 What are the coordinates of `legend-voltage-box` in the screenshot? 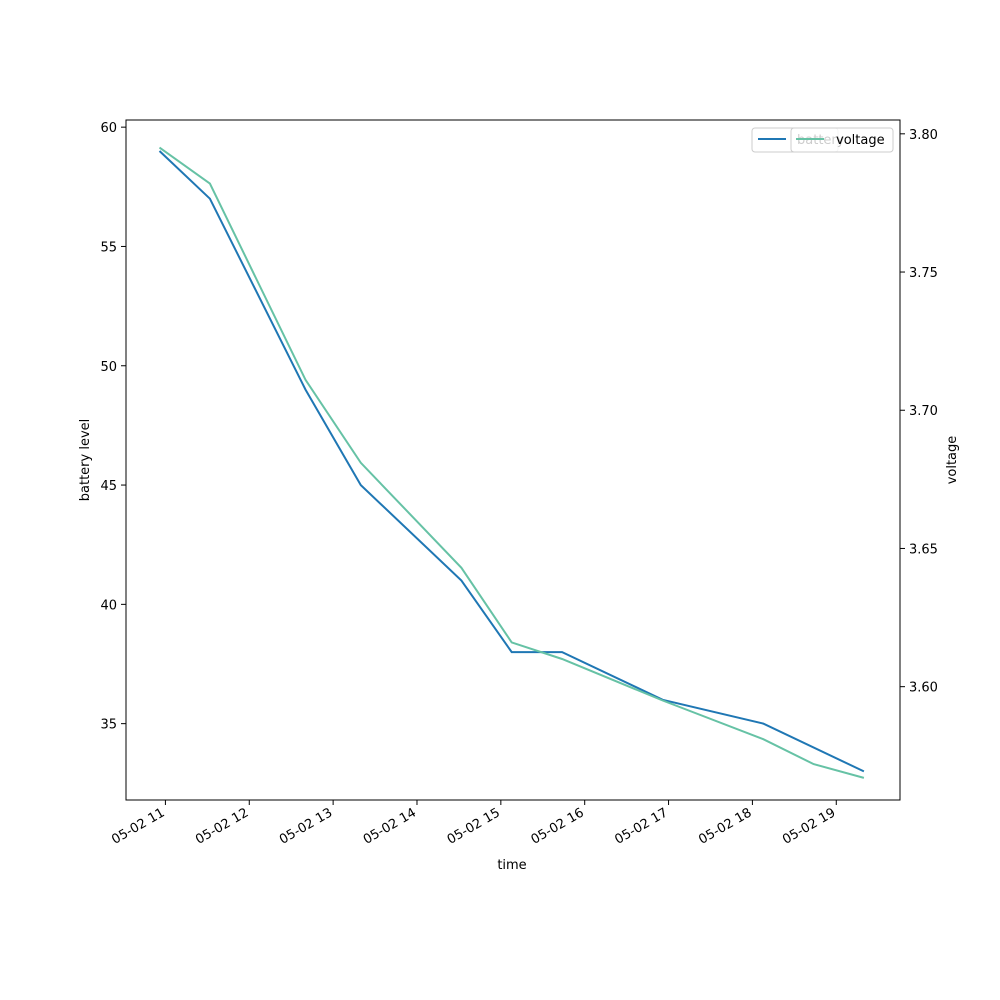 It's located at (842, 140).